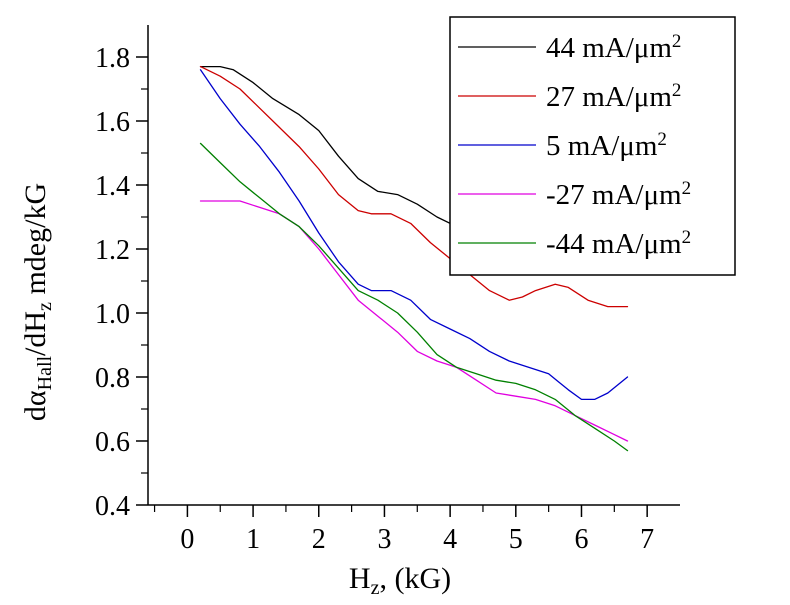 The width and height of the screenshot is (790, 605). Describe the element at coordinates (112, 378) in the screenshot. I see `y-tick-label: 0.8` at that location.